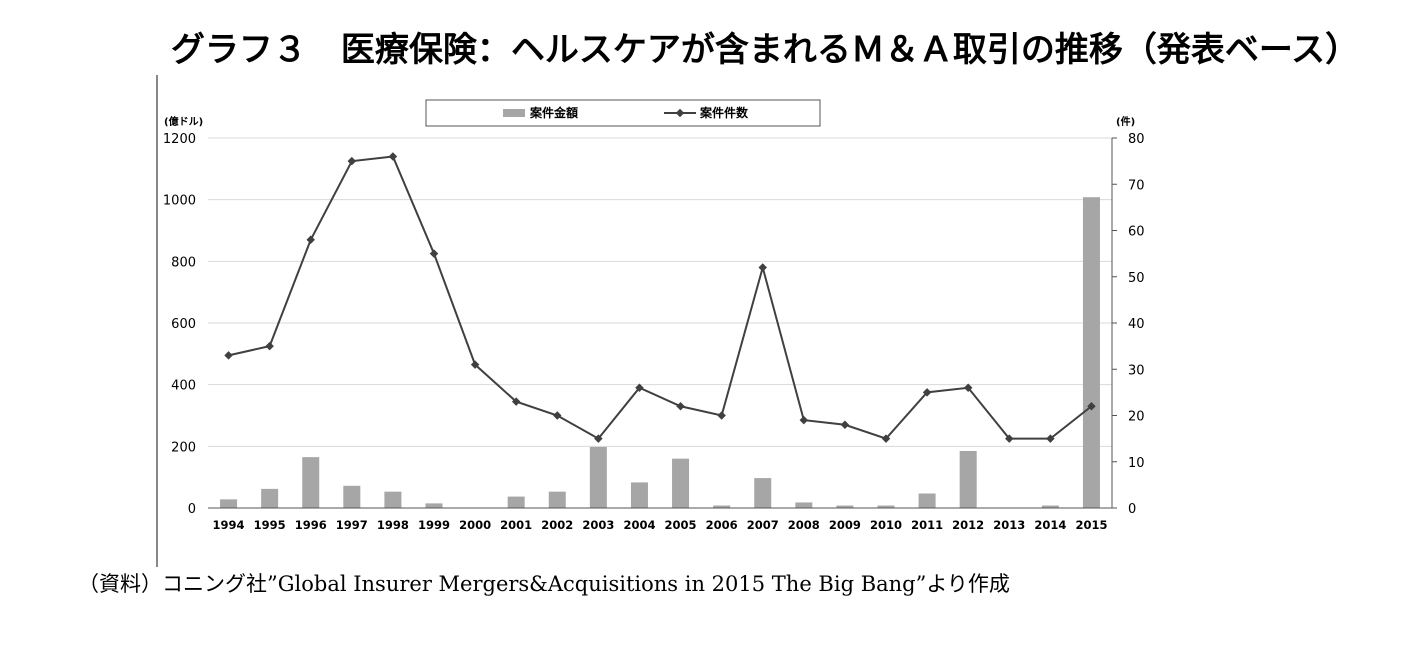 This screenshot has width=1427, height=646. What do you see at coordinates (681, 525) in the screenshot?
I see `x-tick-label: 2005` at bounding box center [681, 525].